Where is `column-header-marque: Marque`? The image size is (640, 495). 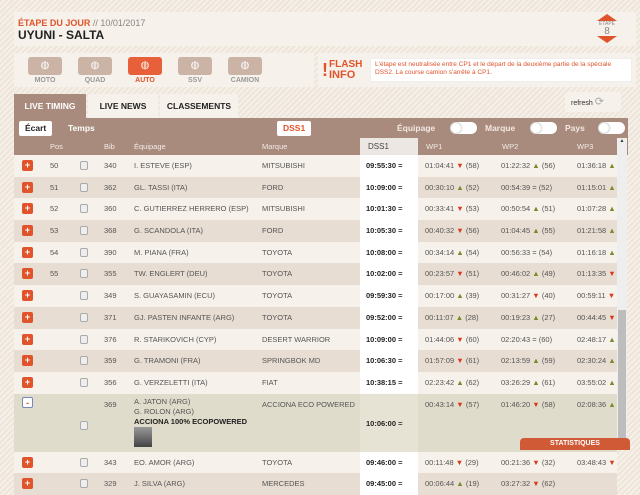 column-header-marque: Marque is located at coordinates (275, 146).